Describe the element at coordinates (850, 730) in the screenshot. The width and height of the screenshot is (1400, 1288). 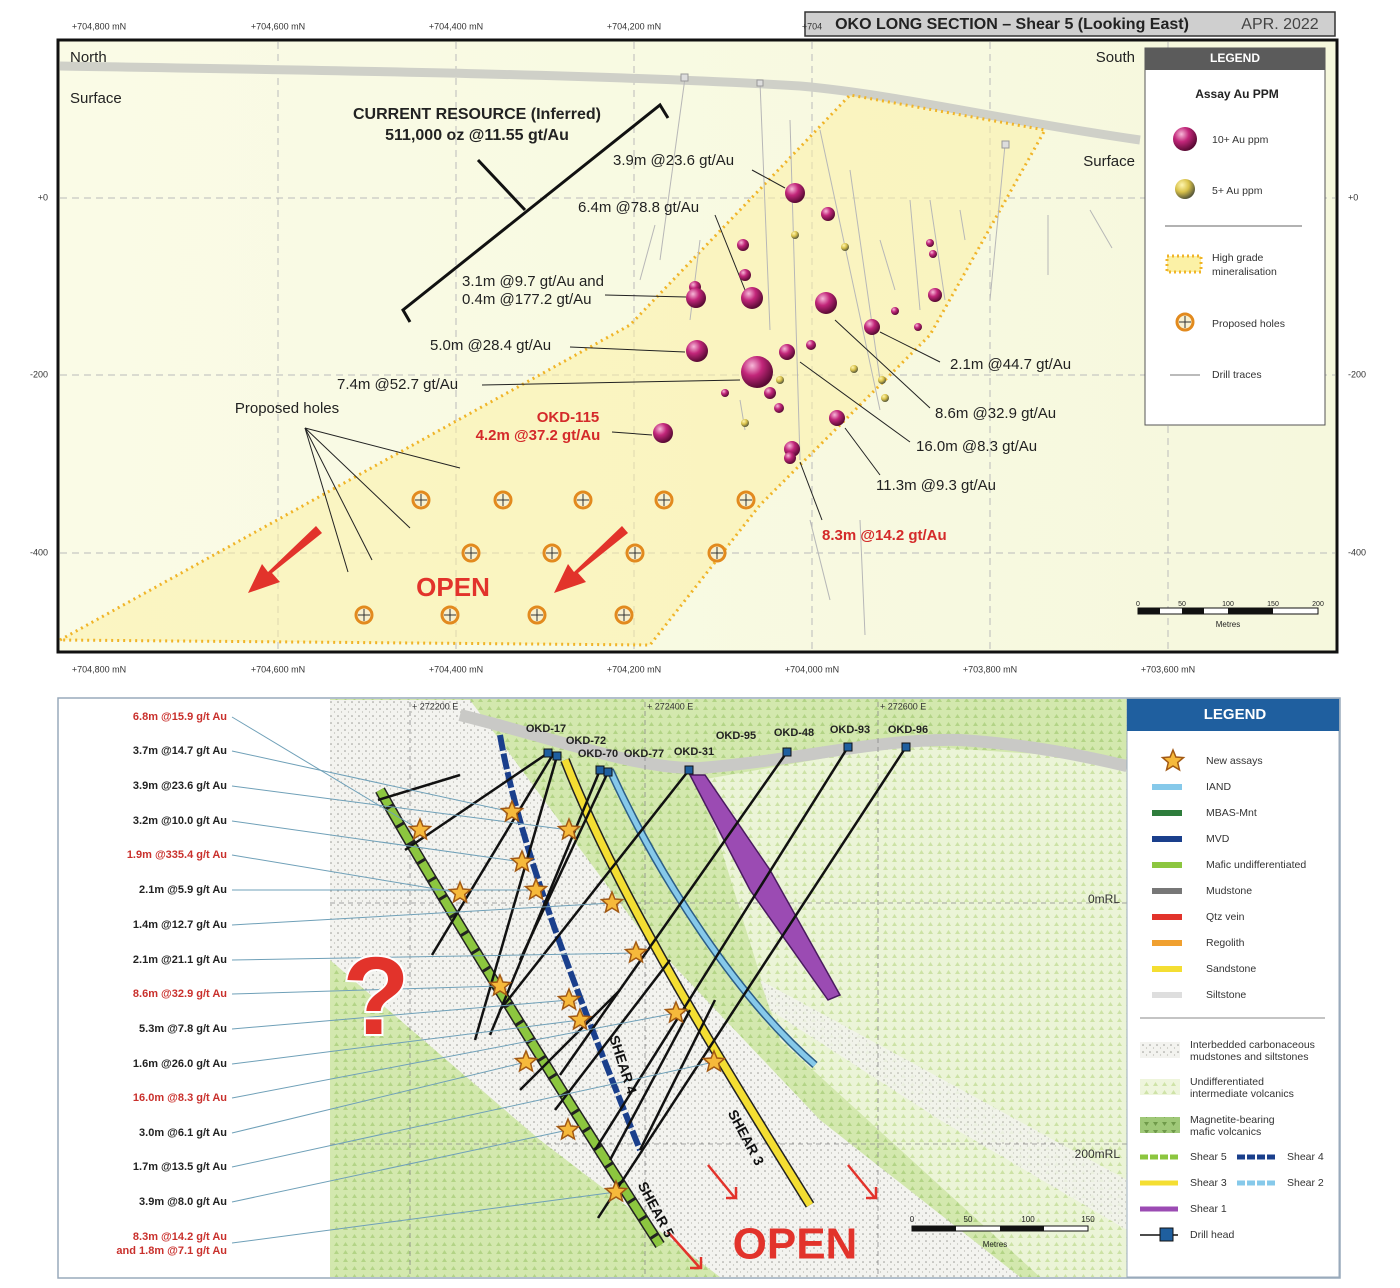
I see `hole-label: OKD-93` at that location.